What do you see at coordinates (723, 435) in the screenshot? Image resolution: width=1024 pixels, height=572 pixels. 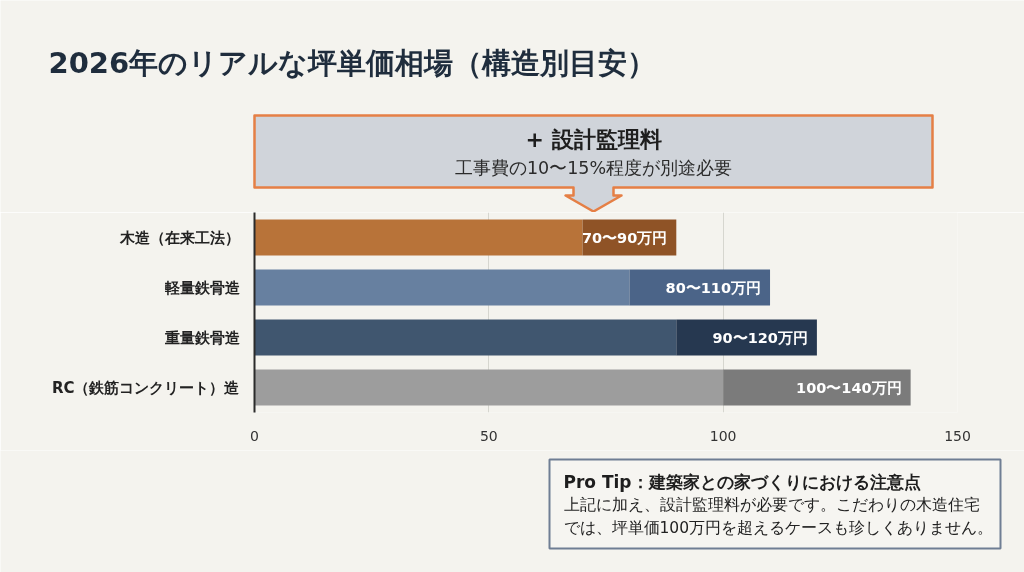 I see `x-tick-label: 100` at bounding box center [723, 435].